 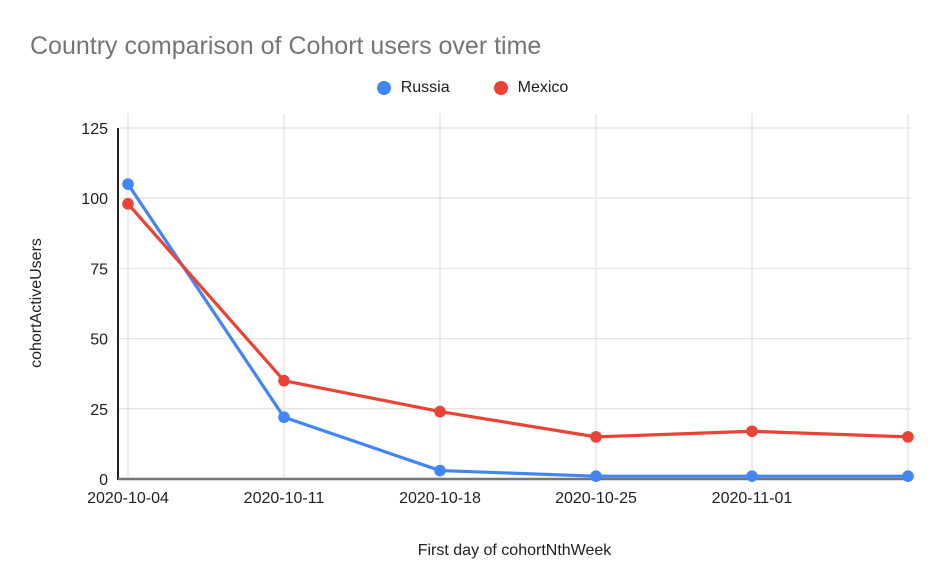 What do you see at coordinates (383, 88) in the screenshot?
I see `legend-swatch-russia-icon` at bounding box center [383, 88].